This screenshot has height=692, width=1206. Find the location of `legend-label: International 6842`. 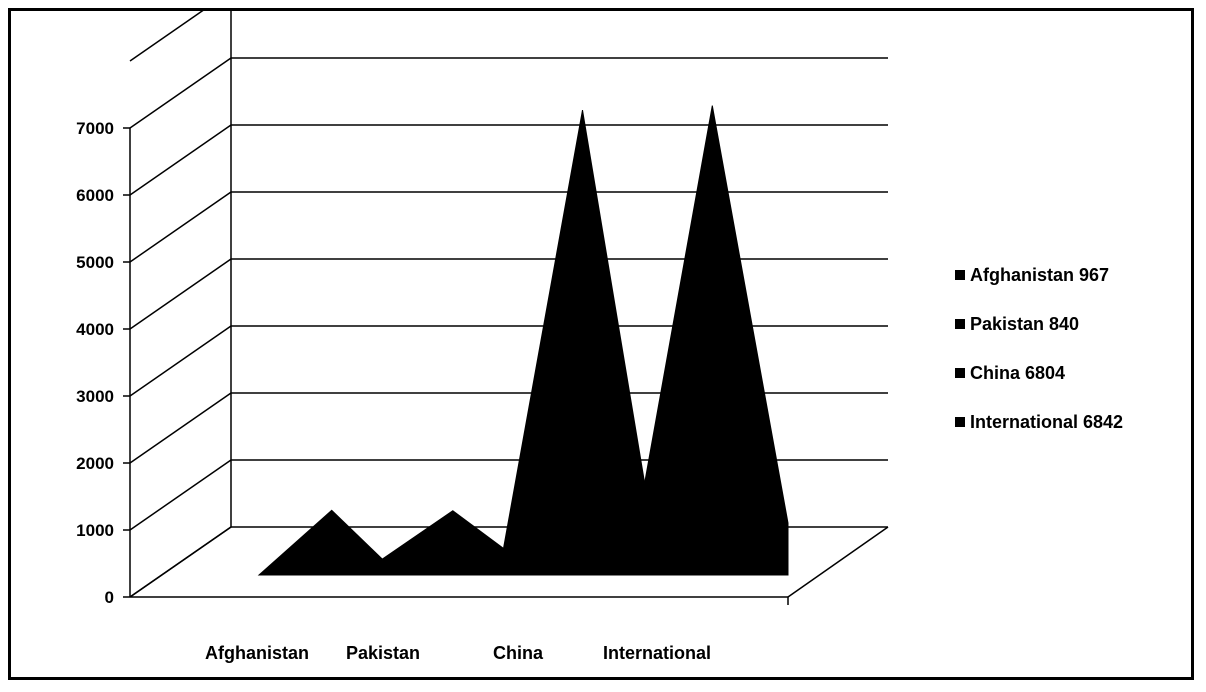

legend-label: International 6842 is located at coordinates (1046, 422).